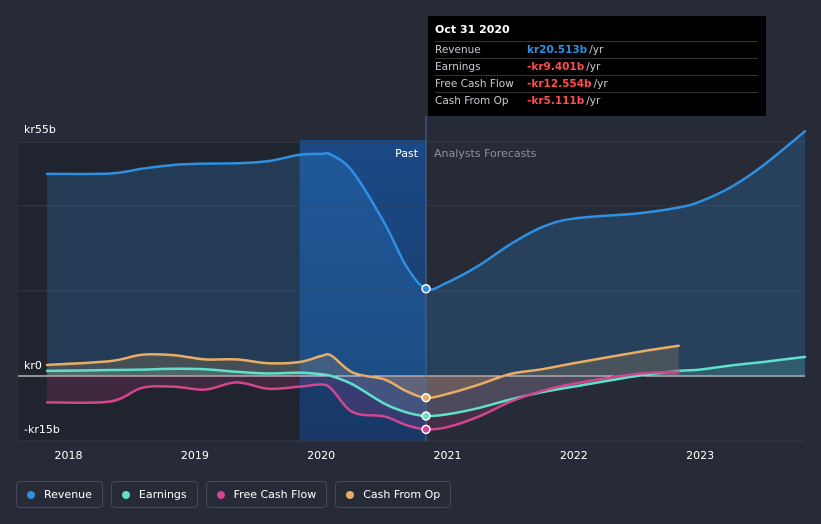 The image size is (821, 524). I want to click on marker-fcf, so click(426, 429).